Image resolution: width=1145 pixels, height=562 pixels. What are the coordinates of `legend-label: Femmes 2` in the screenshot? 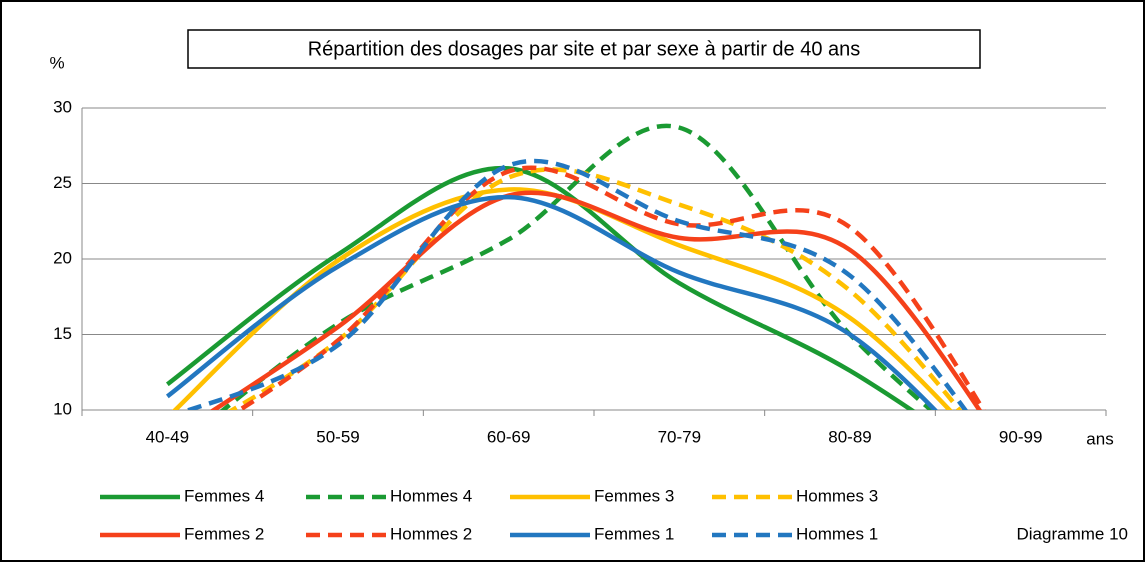 It's located at (224, 533).